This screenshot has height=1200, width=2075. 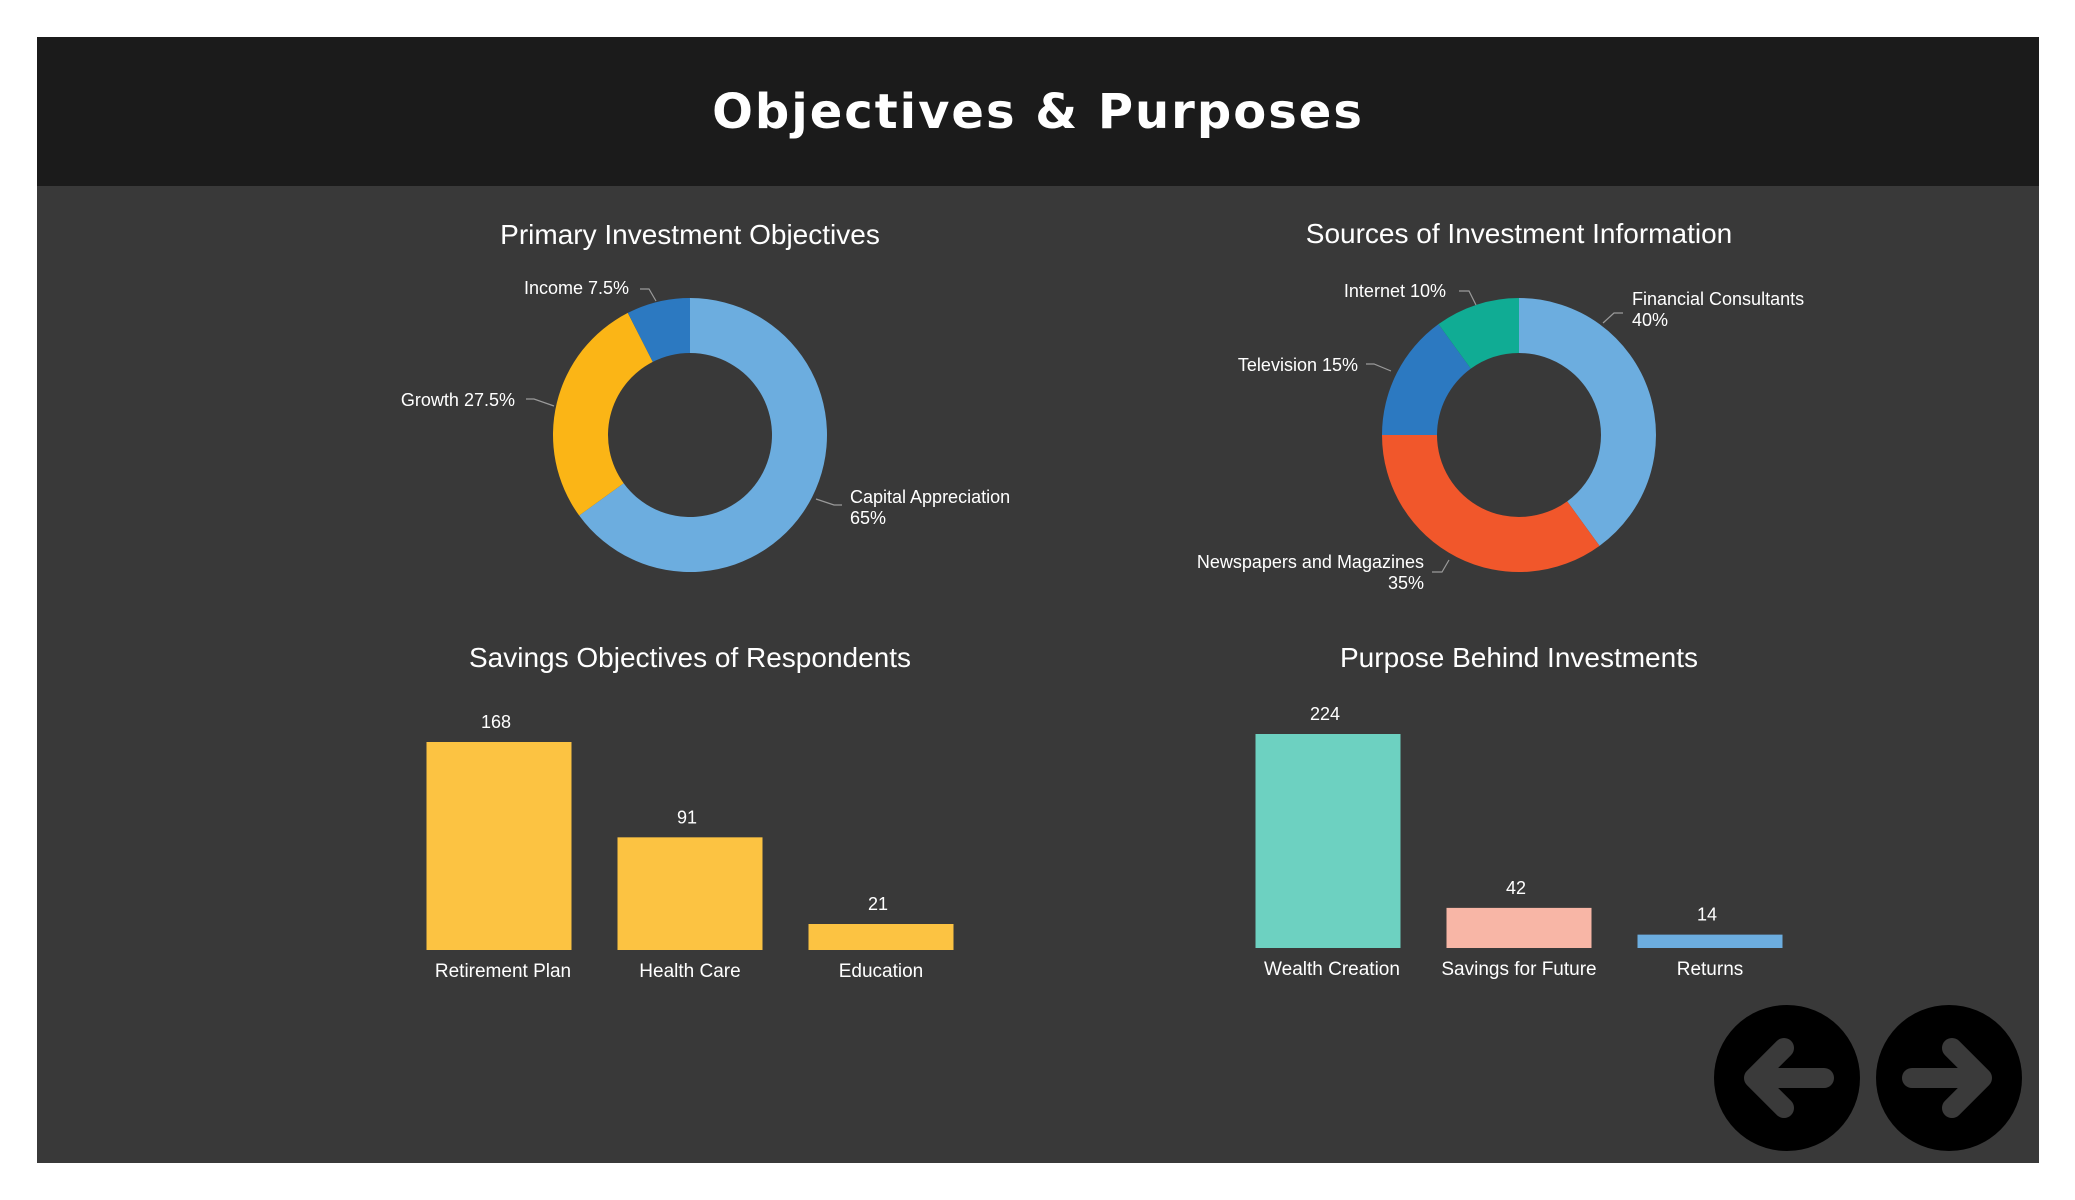 I want to click on slice-capital-appreciation, so click(x=703, y=435).